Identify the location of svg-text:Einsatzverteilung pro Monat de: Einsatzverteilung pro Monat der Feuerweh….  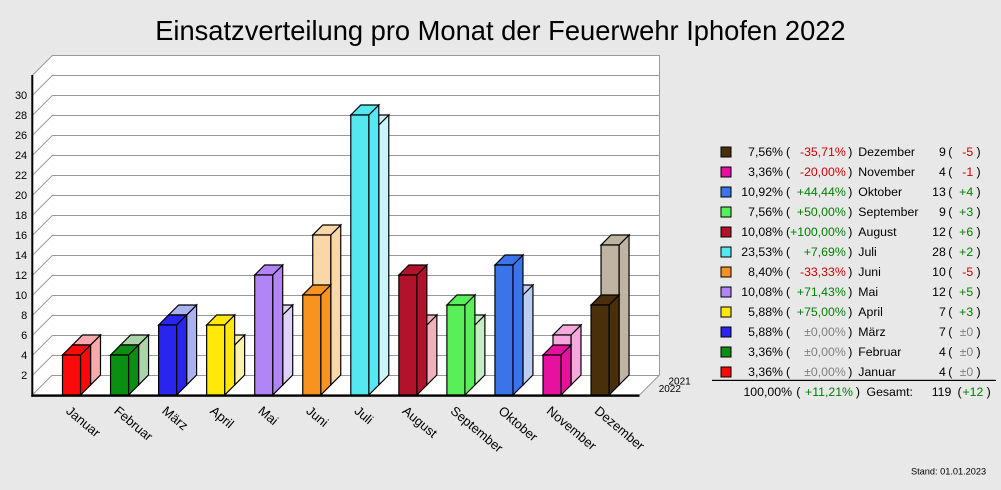
(500, 30).